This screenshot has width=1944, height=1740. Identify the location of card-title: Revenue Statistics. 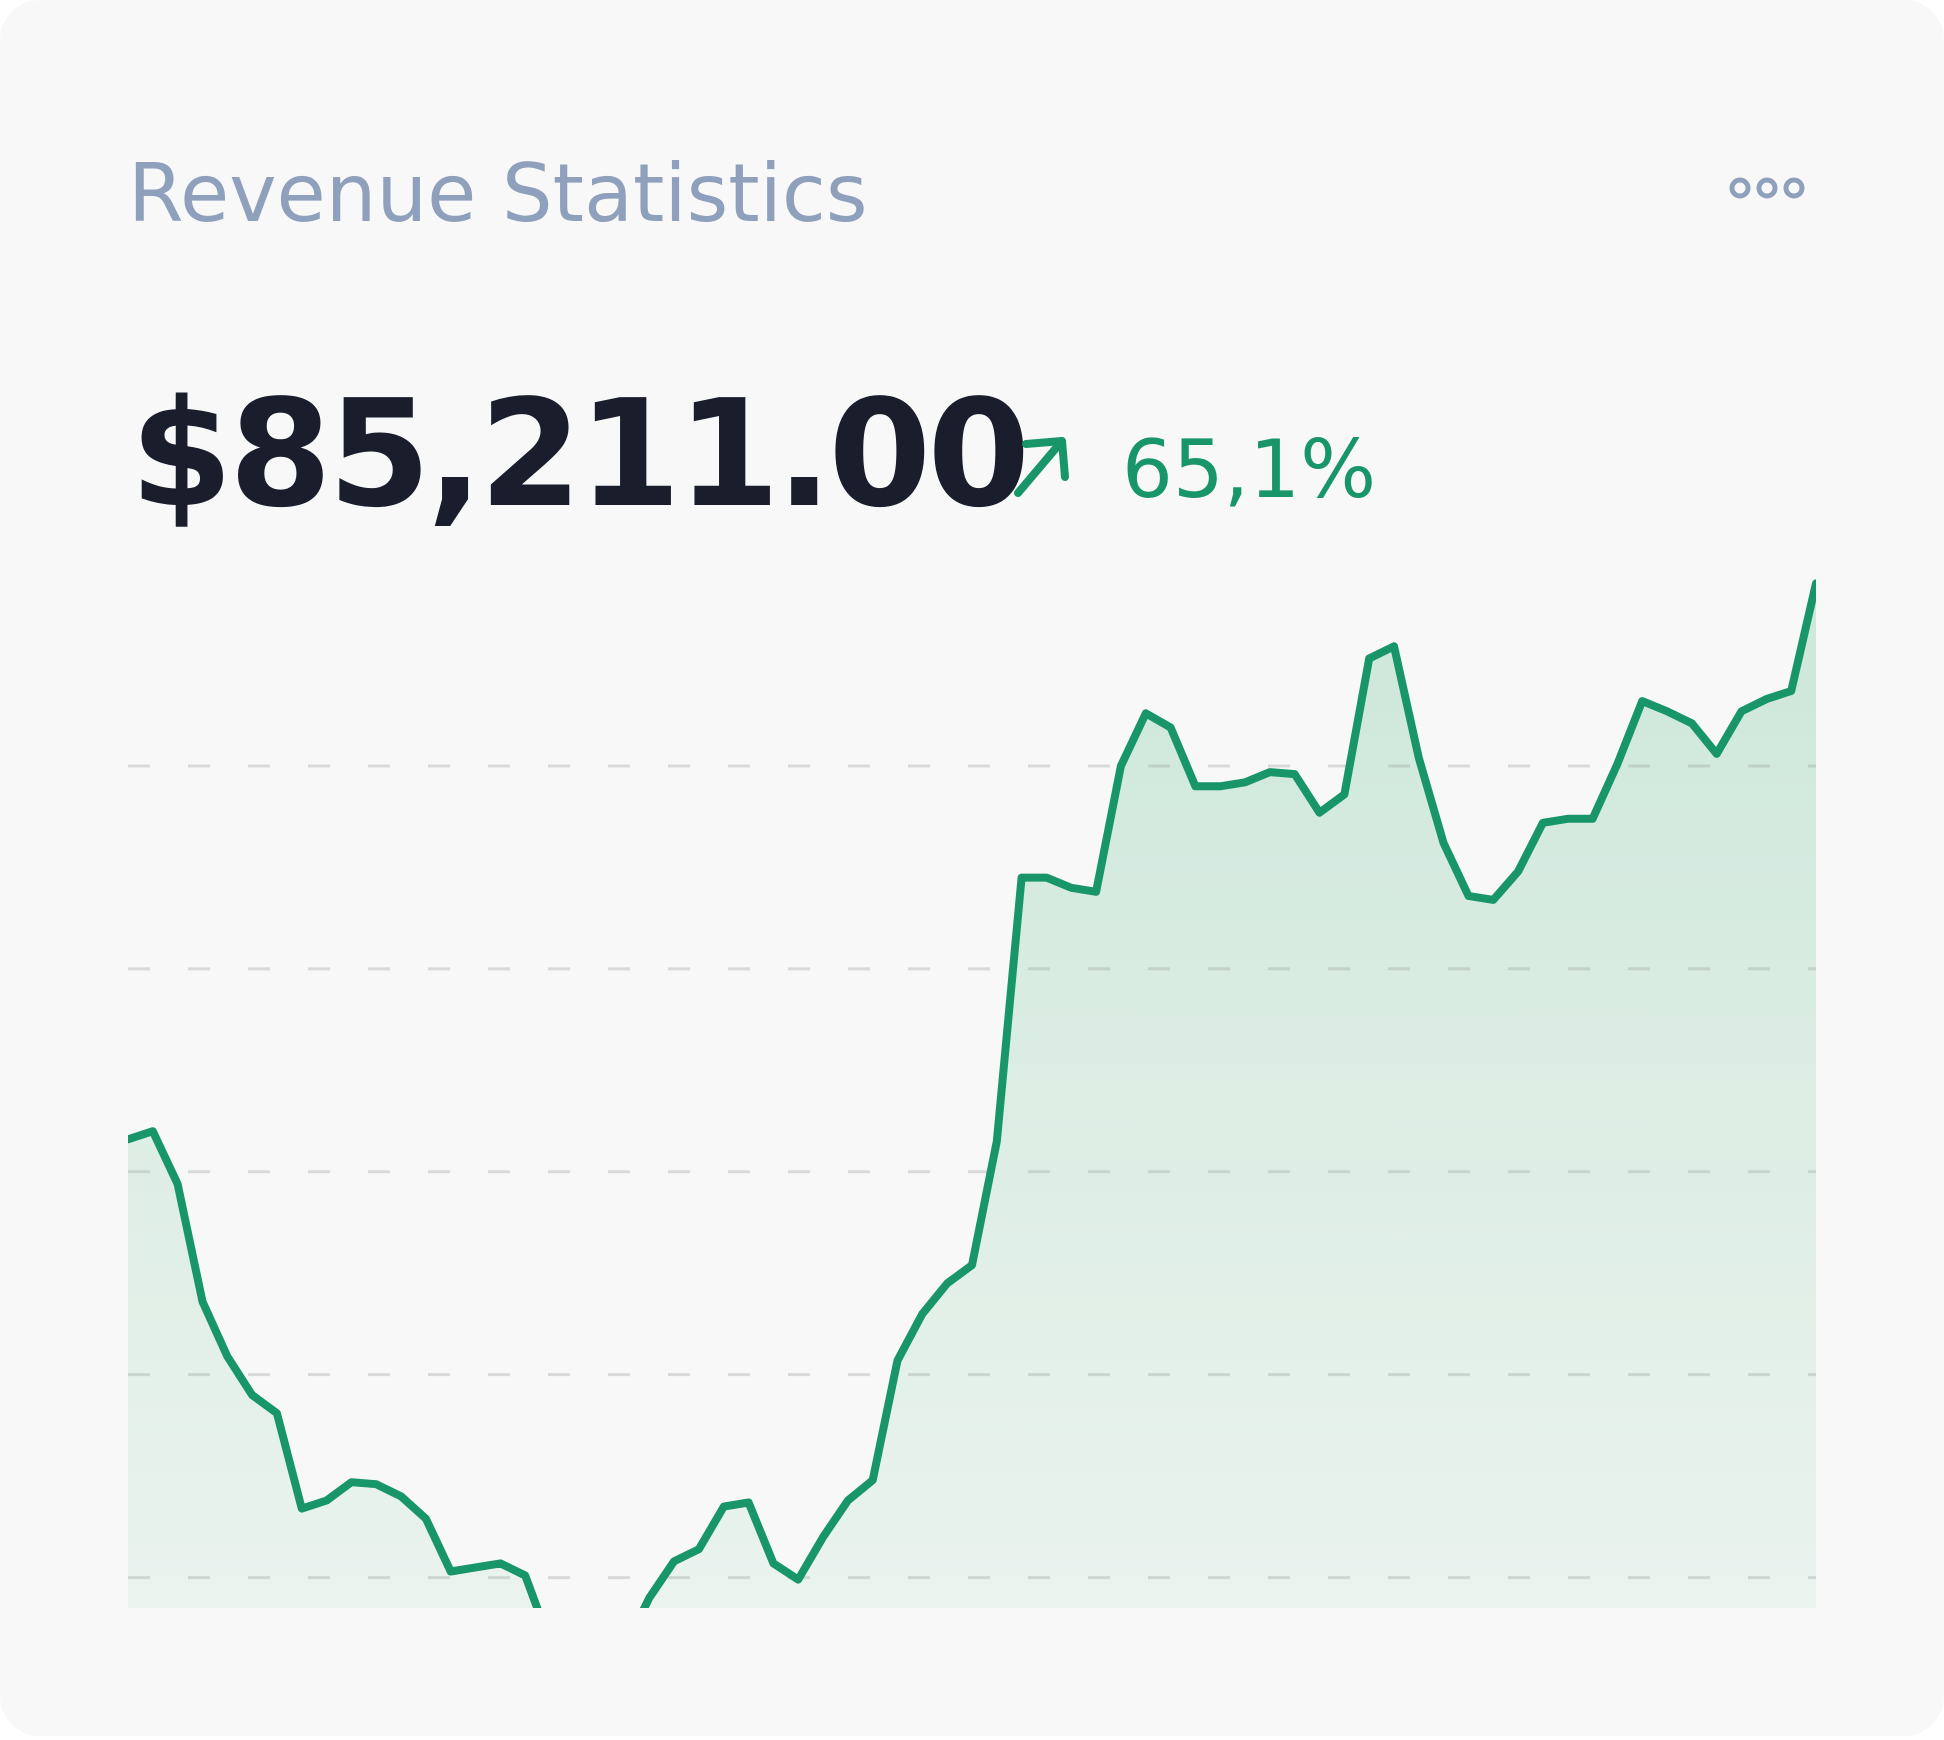
(498, 193).